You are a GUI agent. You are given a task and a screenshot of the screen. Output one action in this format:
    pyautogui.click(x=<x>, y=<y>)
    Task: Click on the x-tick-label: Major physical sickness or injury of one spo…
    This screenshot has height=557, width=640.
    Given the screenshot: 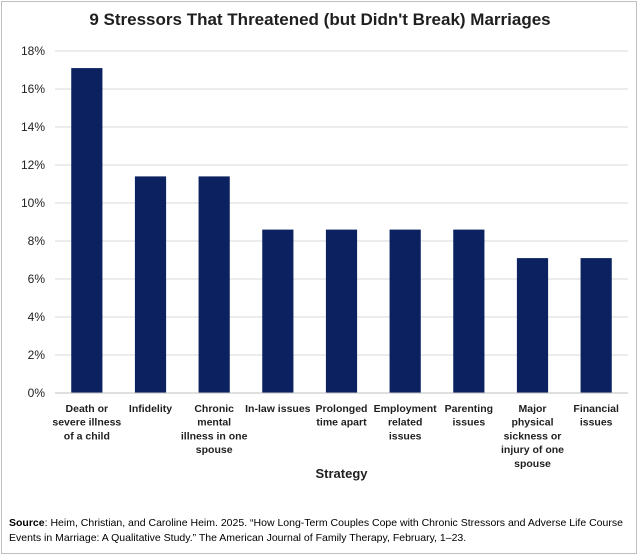 What is the action you would take?
    pyautogui.click(x=532, y=436)
    